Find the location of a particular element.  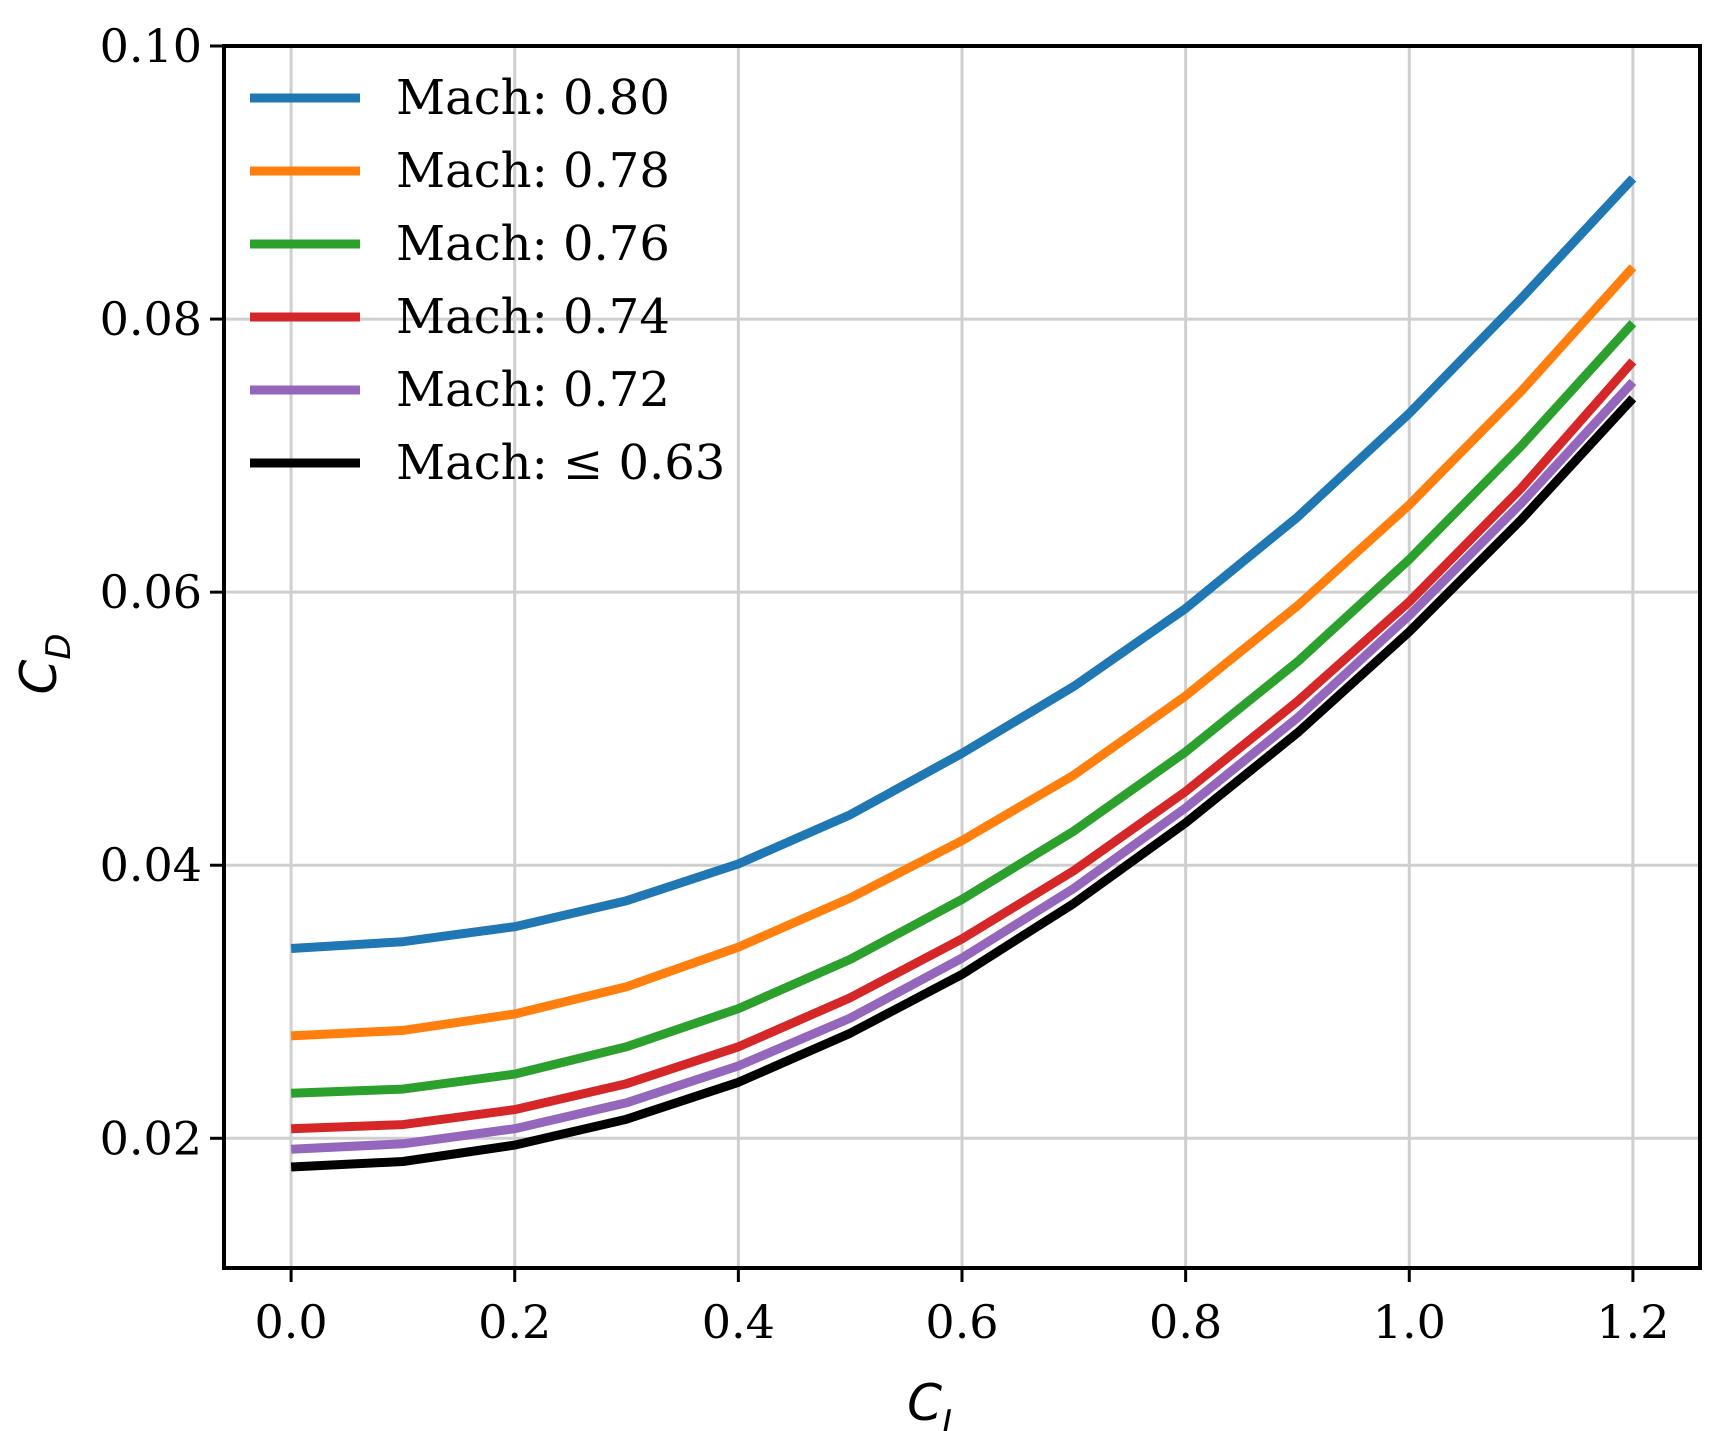

y-ticks: 0.02 0.04 0.06 0.08 0.10 is located at coordinates (162, 592).